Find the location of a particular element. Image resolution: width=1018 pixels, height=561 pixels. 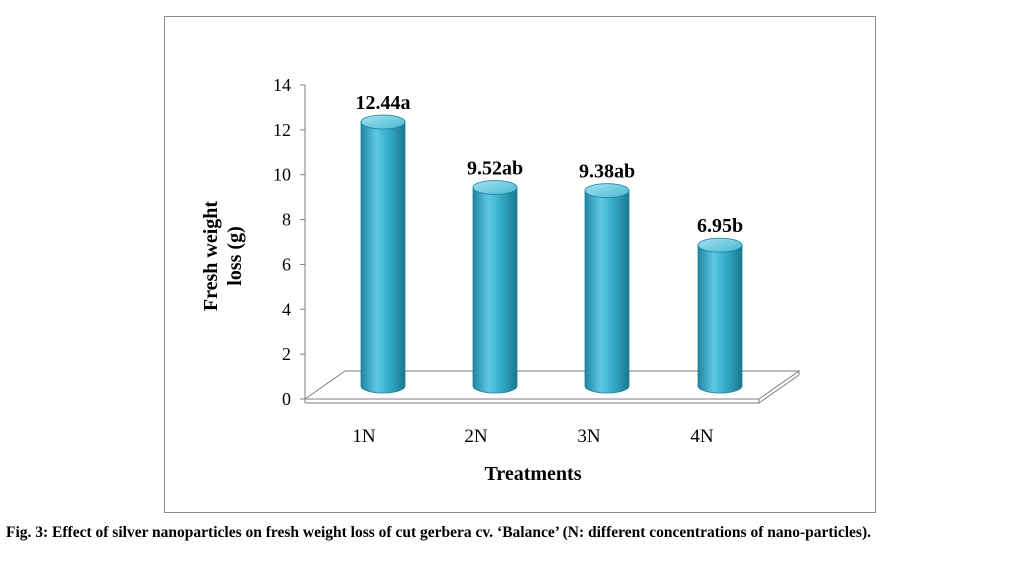

bar-4N is located at coordinates (720, 315).